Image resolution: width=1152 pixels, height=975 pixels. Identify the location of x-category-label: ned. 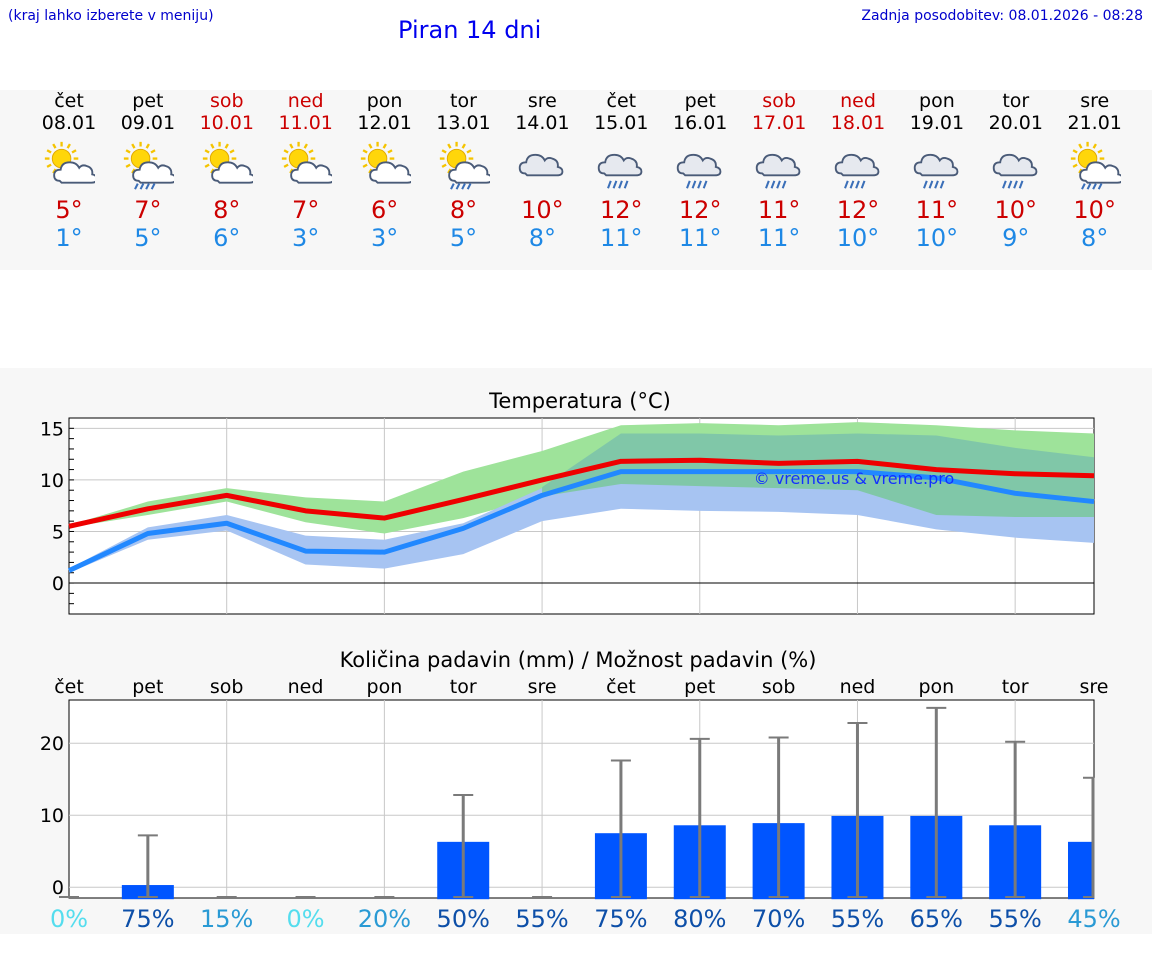
(858, 687).